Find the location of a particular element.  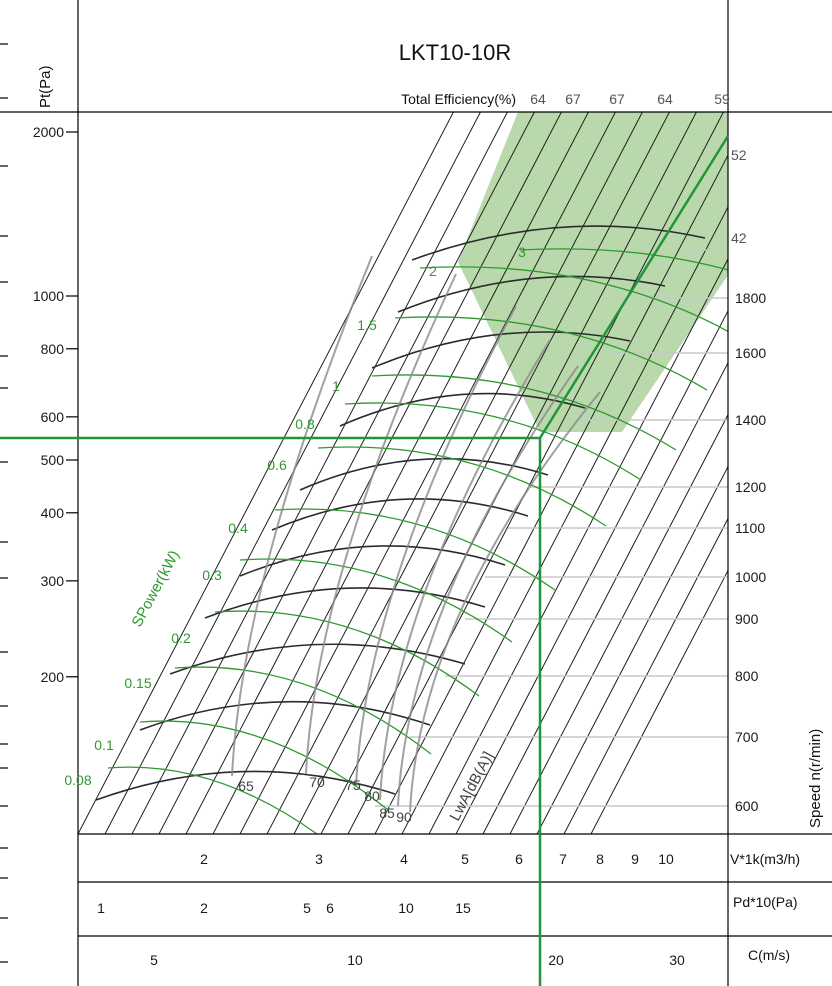

power-value-label: 0.1 is located at coordinates (104, 745).